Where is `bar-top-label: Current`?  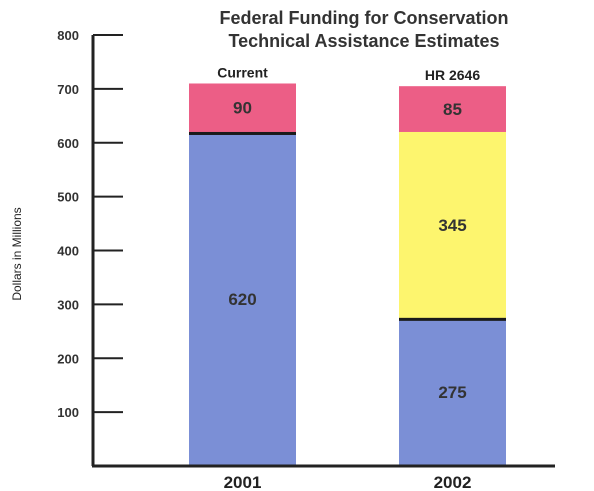 bar-top-label: Current is located at coordinates (242, 72).